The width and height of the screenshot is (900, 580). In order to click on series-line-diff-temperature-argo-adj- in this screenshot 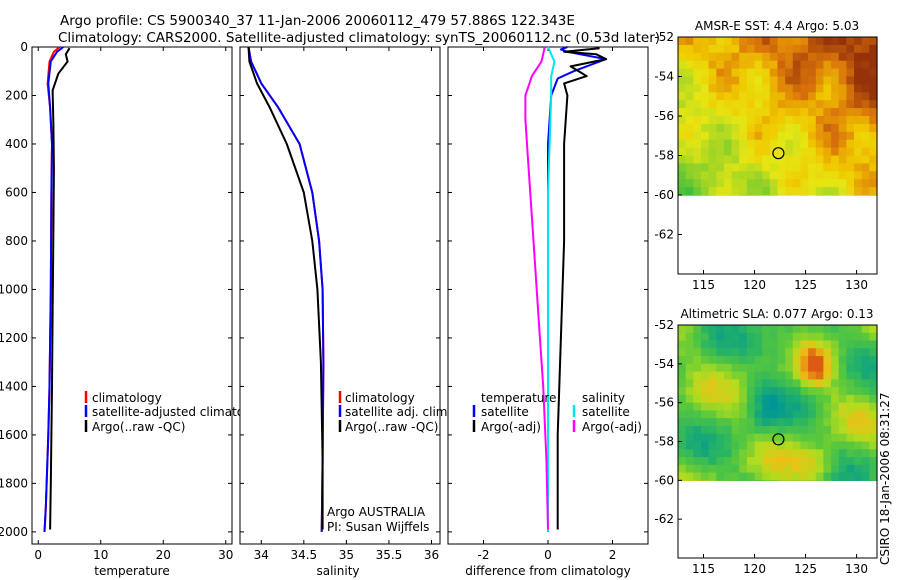, I will do `click(582, 288)`.